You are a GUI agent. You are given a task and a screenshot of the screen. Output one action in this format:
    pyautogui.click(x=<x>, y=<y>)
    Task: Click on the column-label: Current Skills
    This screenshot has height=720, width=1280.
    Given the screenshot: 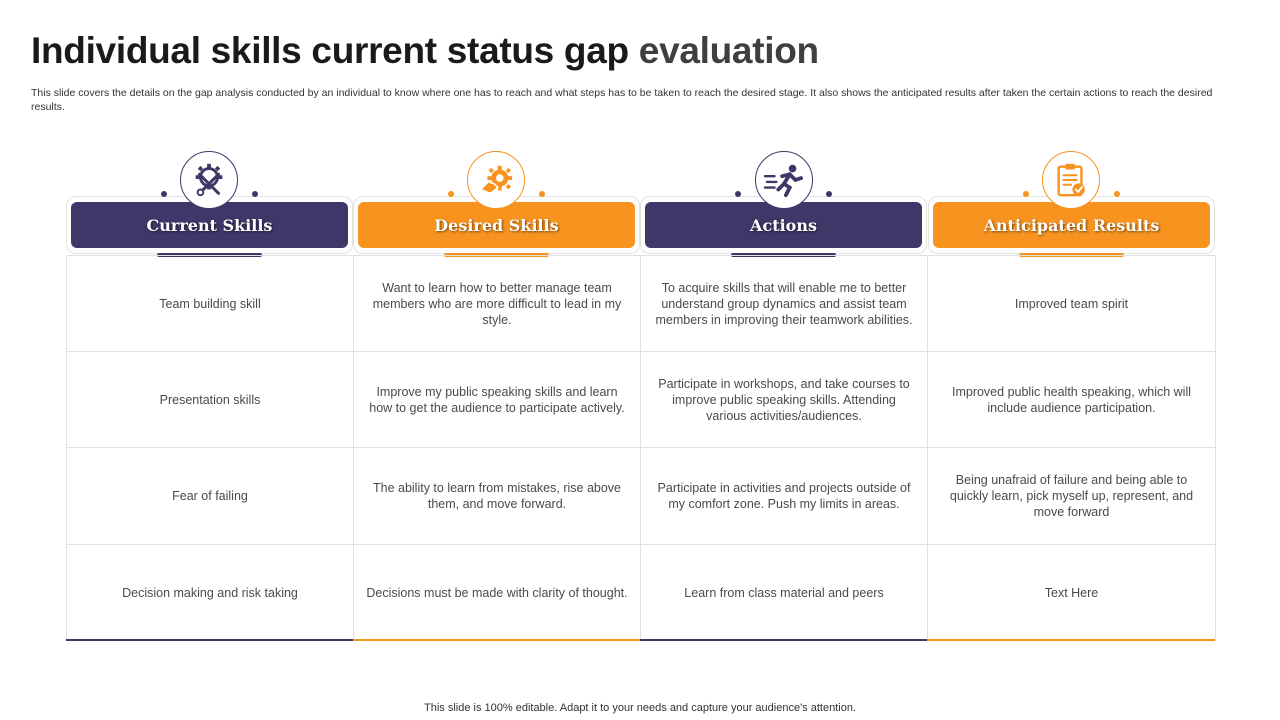 What is the action you would take?
    pyautogui.click(x=209, y=225)
    